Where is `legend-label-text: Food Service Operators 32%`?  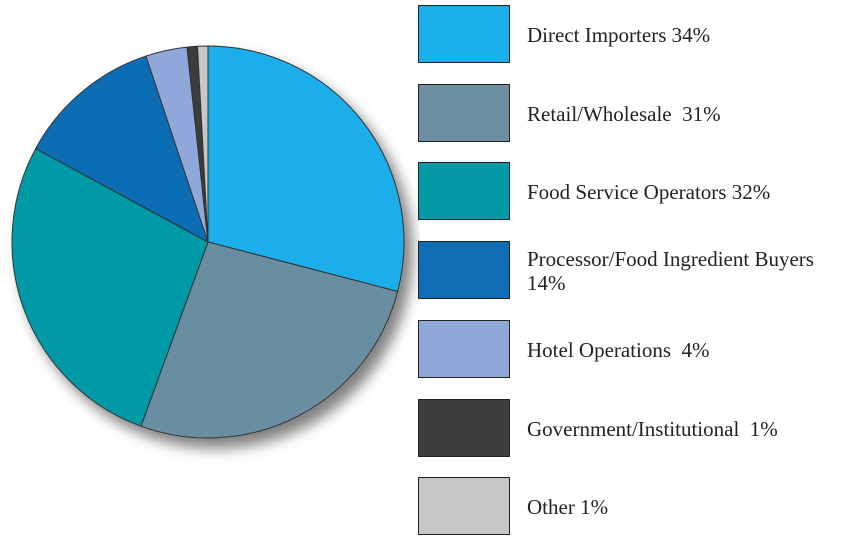 legend-label-text: Food Service Operators 32% is located at coordinates (648, 192).